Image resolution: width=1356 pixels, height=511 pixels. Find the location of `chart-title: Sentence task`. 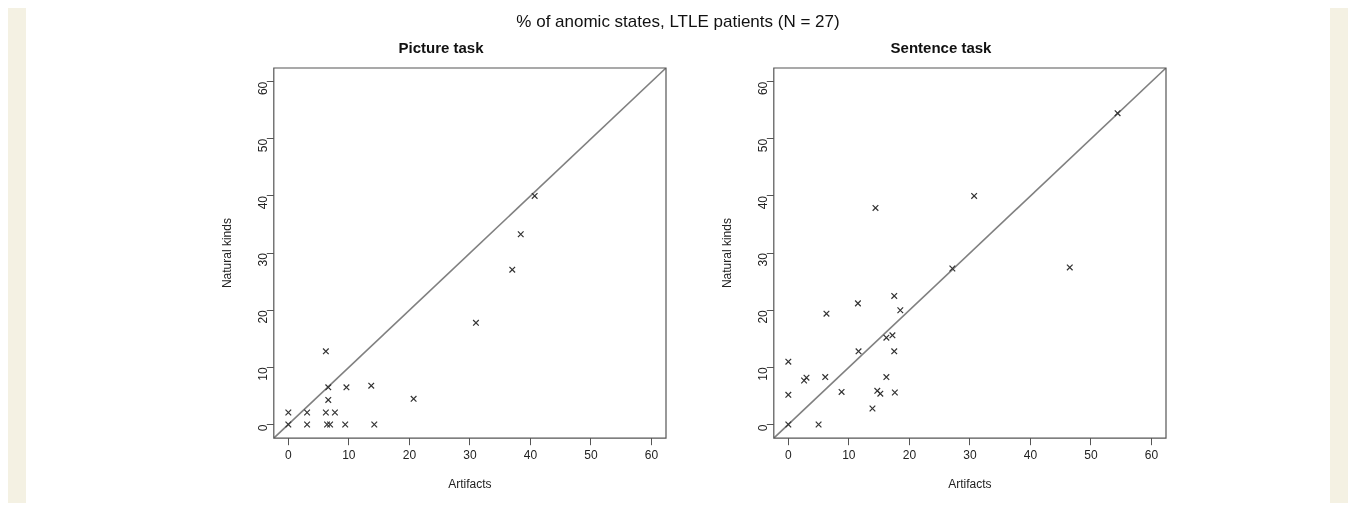

chart-title: Sentence task is located at coordinates (941, 48).